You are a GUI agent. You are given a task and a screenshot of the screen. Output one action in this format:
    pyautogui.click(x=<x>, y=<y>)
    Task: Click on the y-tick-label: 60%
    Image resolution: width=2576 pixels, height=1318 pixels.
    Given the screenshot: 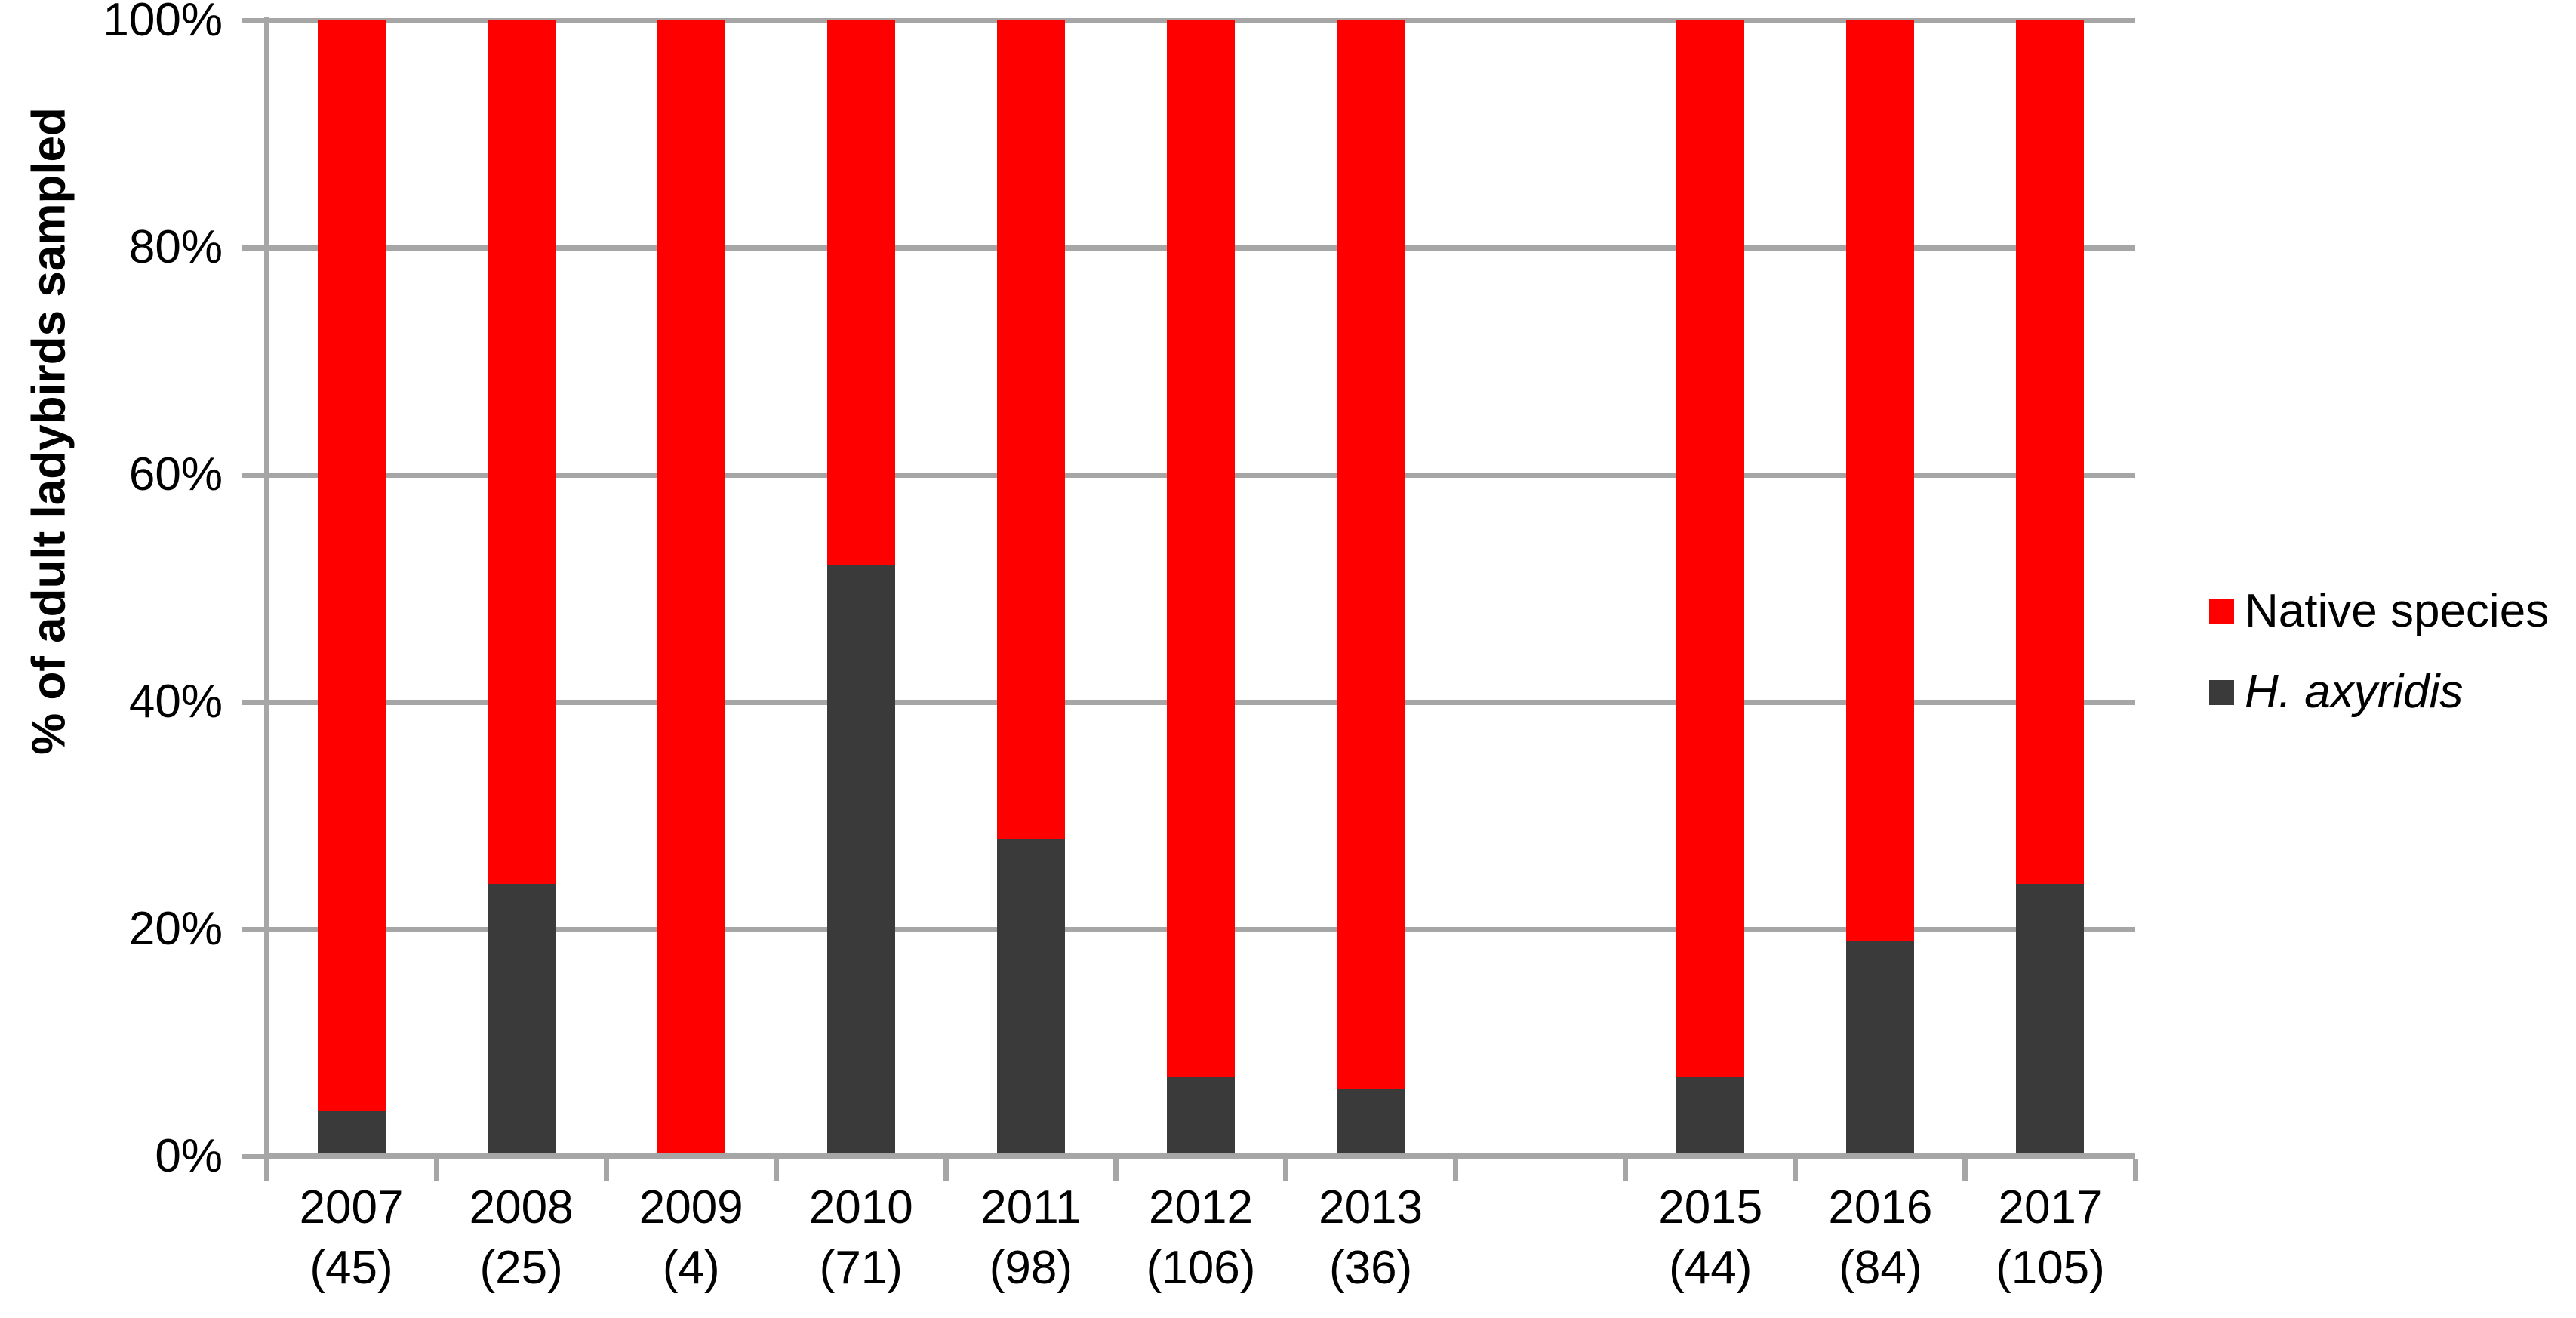 What is the action you would take?
    pyautogui.click(x=175, y=474)
    